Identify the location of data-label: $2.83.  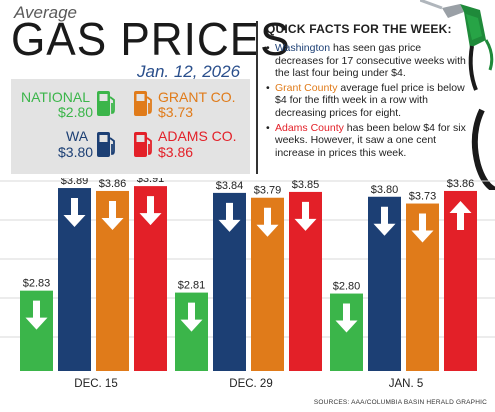
(37, 284).